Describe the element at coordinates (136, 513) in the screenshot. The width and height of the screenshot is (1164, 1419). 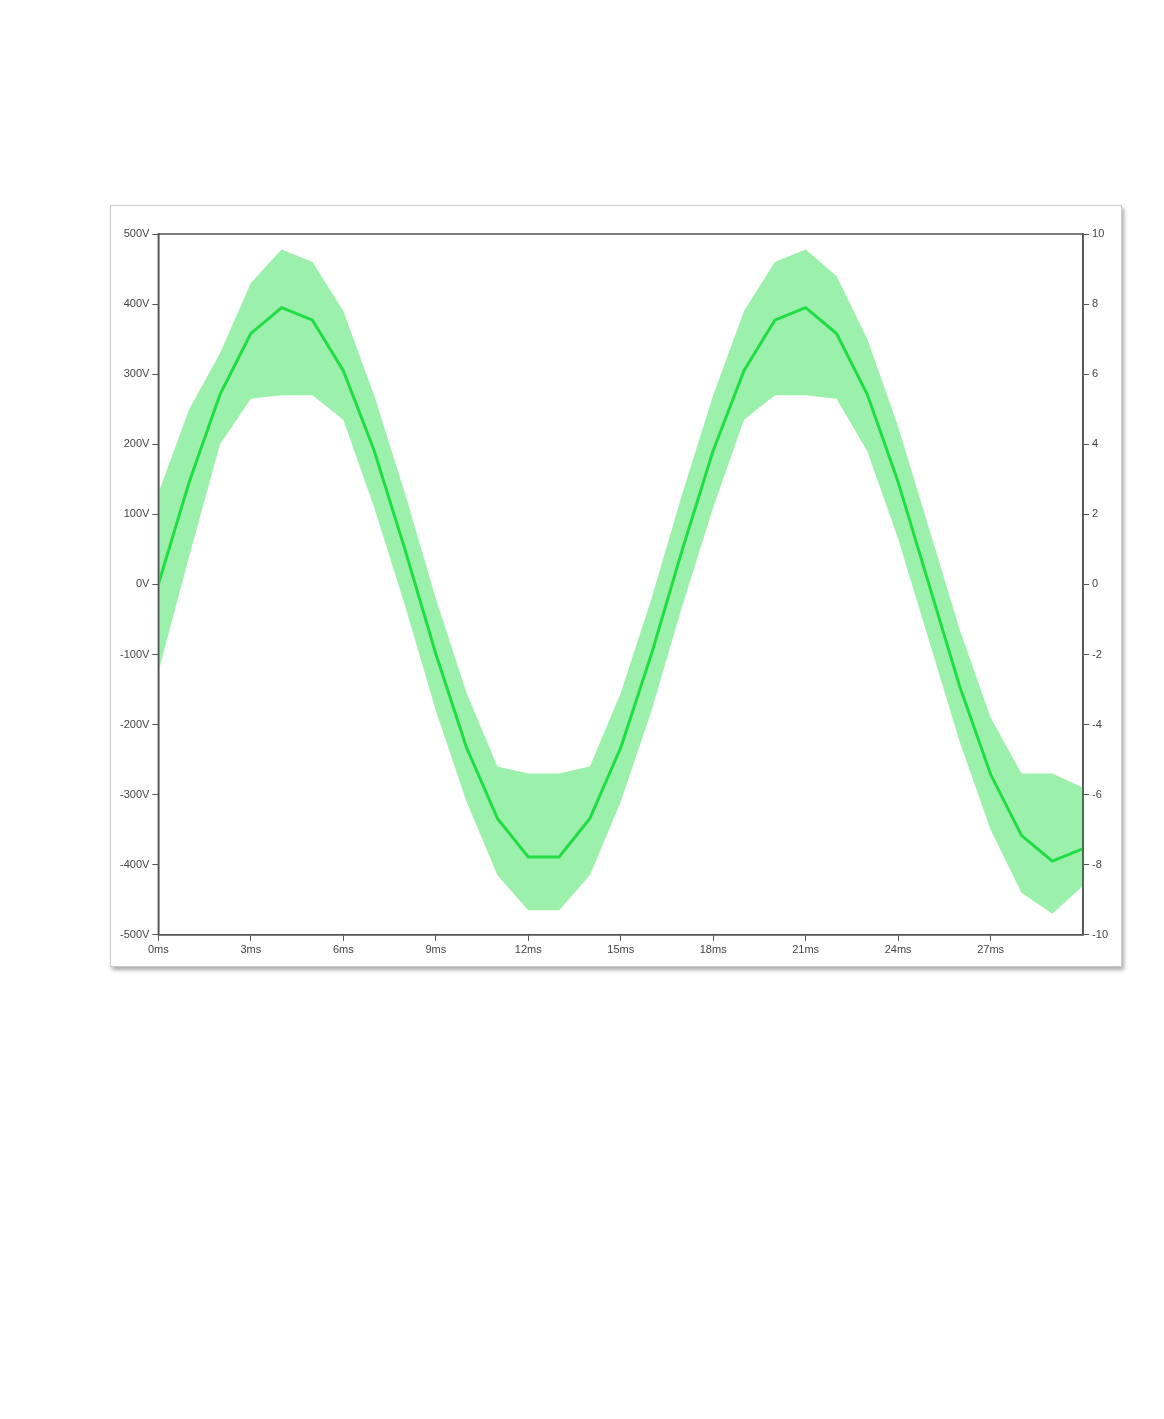
I see `y-tick-label: 100V` at that location.